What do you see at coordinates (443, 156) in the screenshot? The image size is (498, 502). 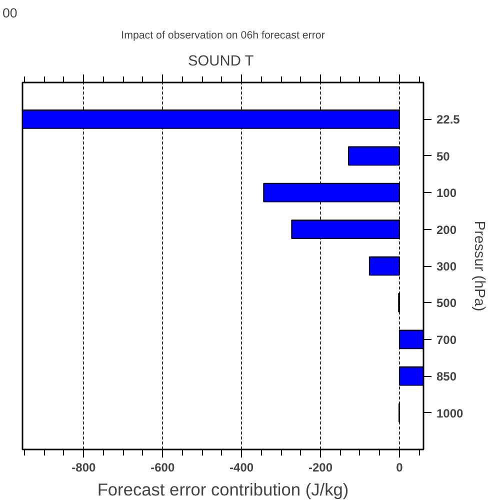 I see `y-tick-label: 50` at bounding box center [443, 156].